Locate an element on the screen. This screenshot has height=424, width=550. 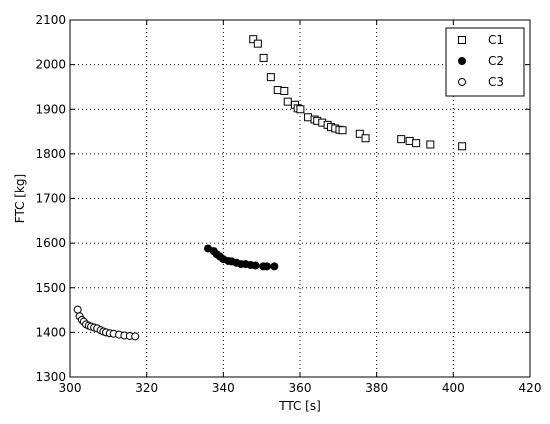
legend-box is located at coordinates (485, 62).